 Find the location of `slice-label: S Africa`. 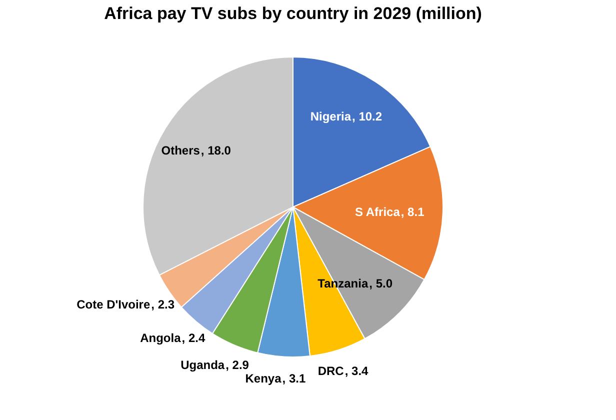

slice-label: S Africa is located at coordinates (377, 211).